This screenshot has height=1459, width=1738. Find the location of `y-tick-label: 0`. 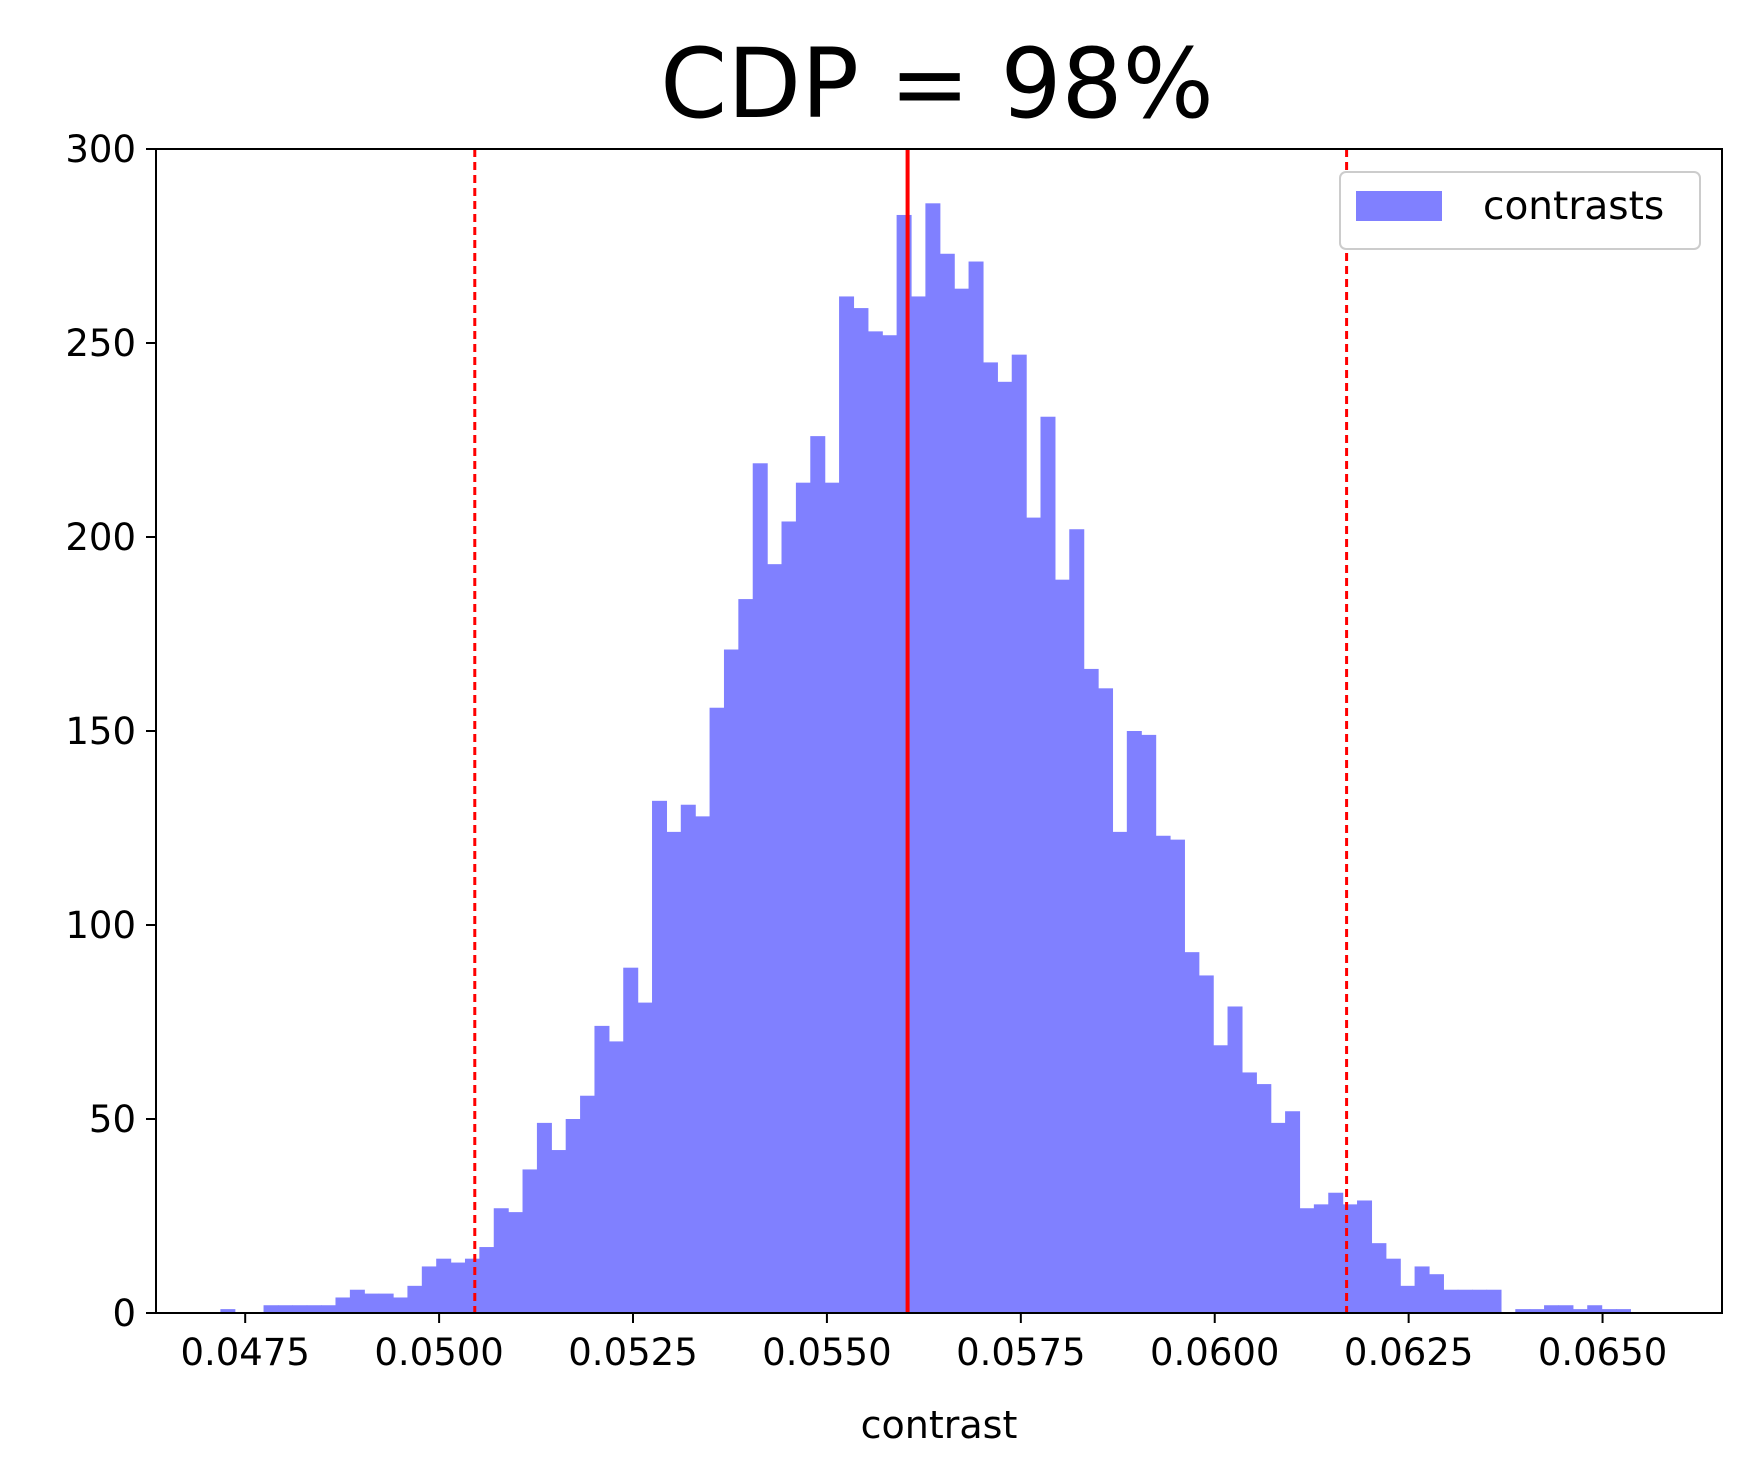

y-tick-label: 0 is located at coordinates (124, 1313).